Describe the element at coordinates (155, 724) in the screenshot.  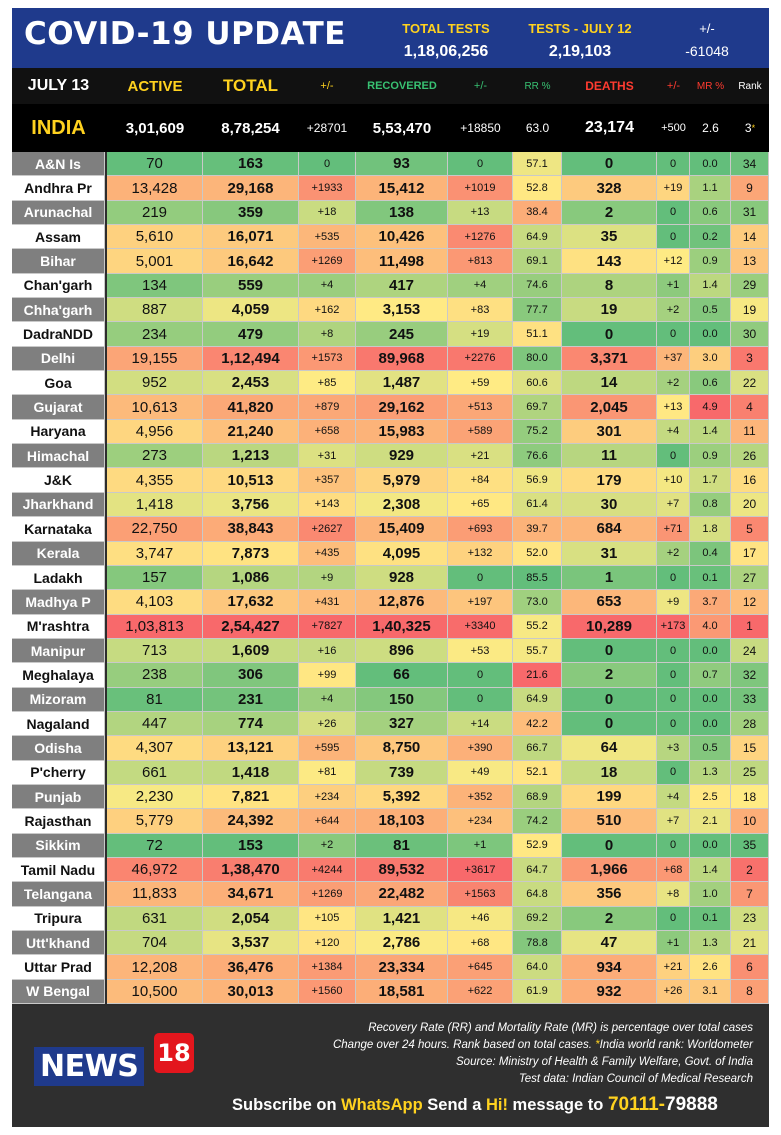
I see `cell-active: 447` at that location.